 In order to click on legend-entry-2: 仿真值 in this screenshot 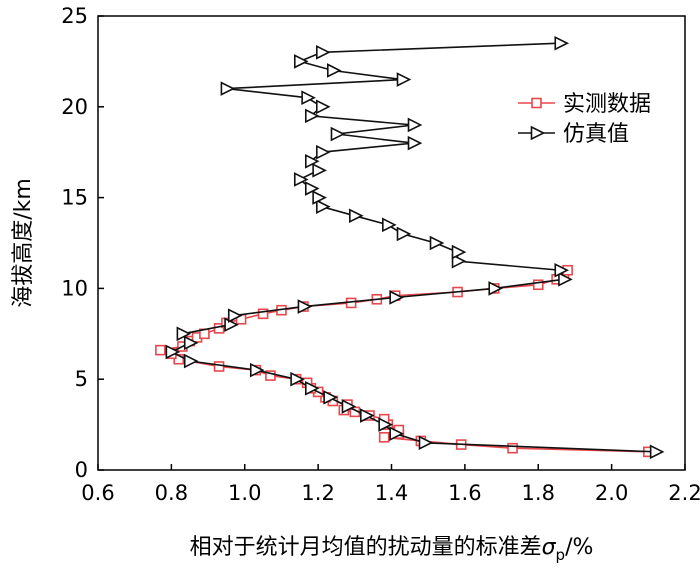, I will do `click(573, 134)`.